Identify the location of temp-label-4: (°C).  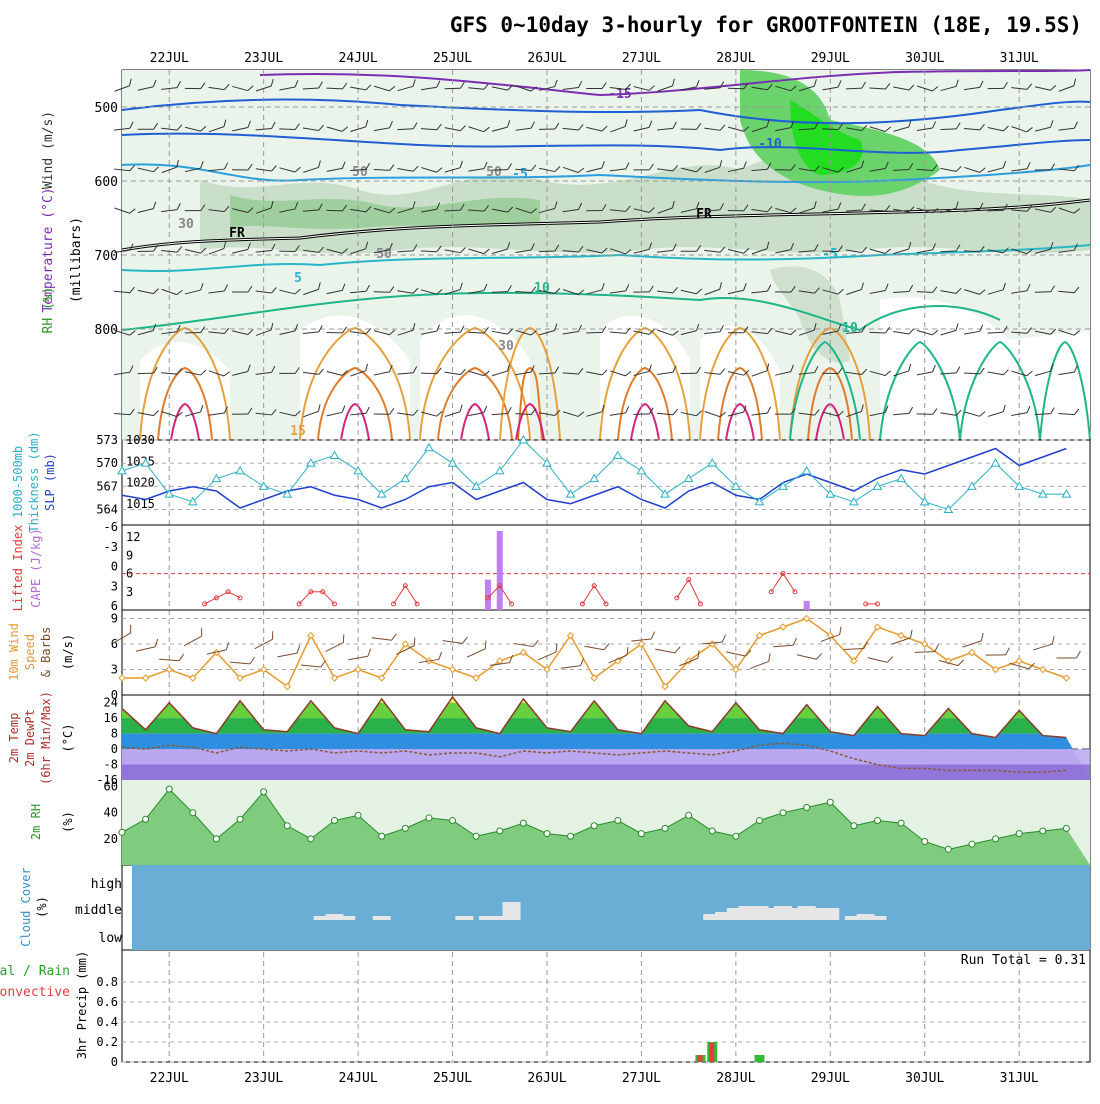
(68, 738).